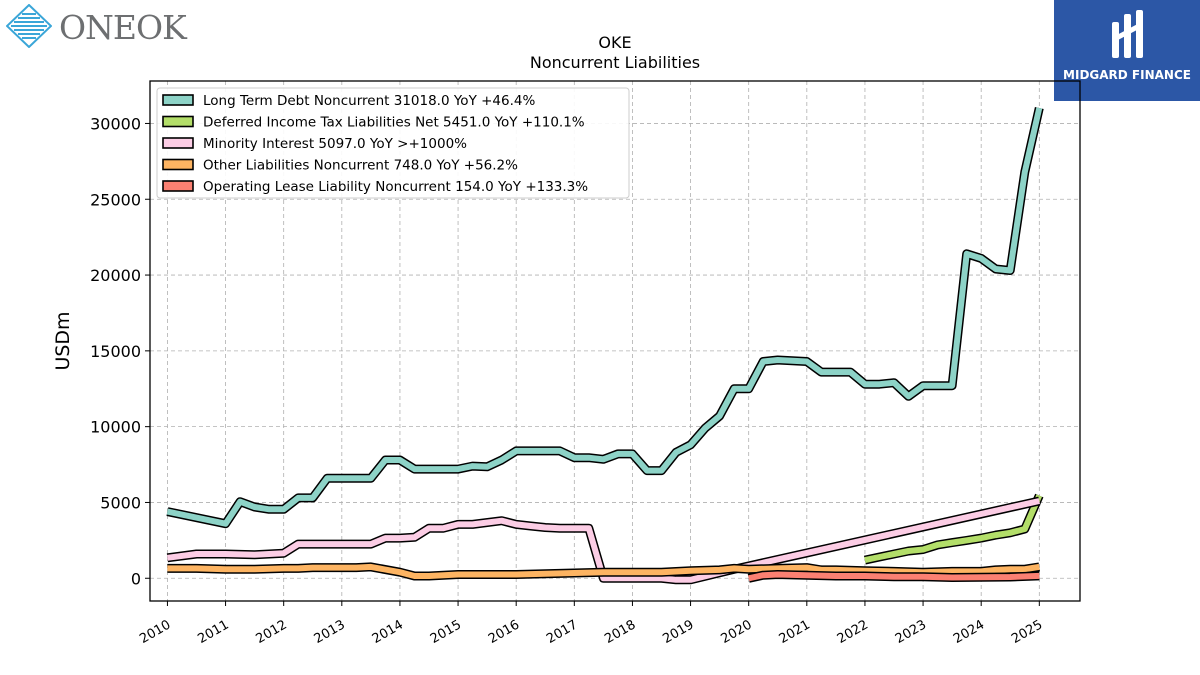  What do you see at coordinates (155, 632) in the screenshot?
I see `x-tick-label: 2010` at bounding box center [155, 632].